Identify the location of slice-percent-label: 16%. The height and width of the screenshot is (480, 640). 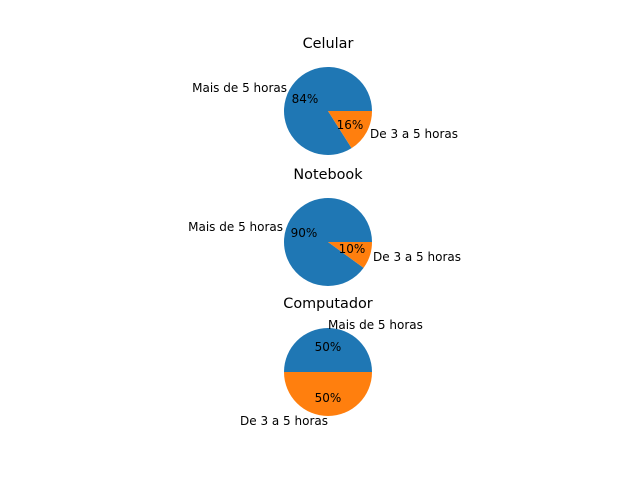
(350, 125).